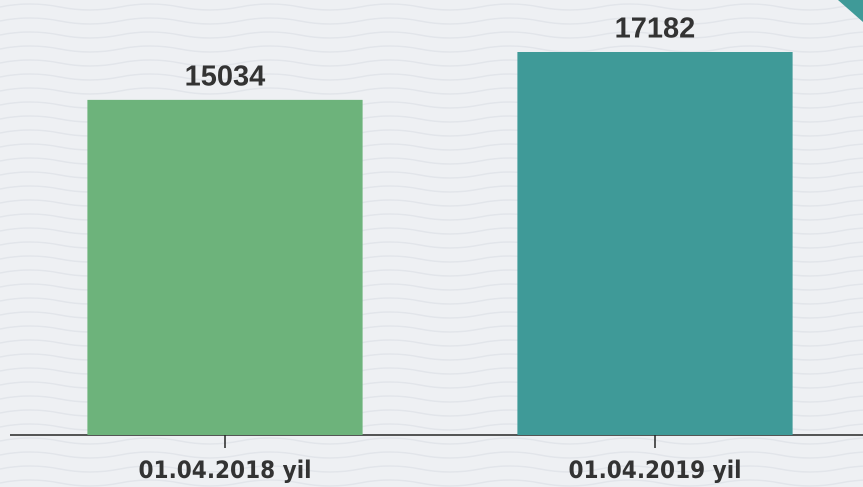 This screenshot has width=863, height=487. Describe the element at coordinates (225, 470) in the screenshot. I see `x-tick-label: 01.04.2018 yil` at that location.